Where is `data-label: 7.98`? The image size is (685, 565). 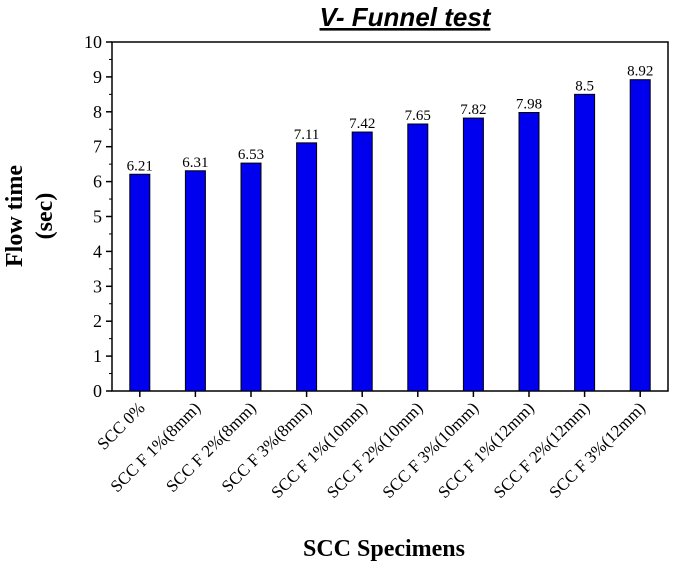
data-label: 7.98 is located at coordinates (529, 104).